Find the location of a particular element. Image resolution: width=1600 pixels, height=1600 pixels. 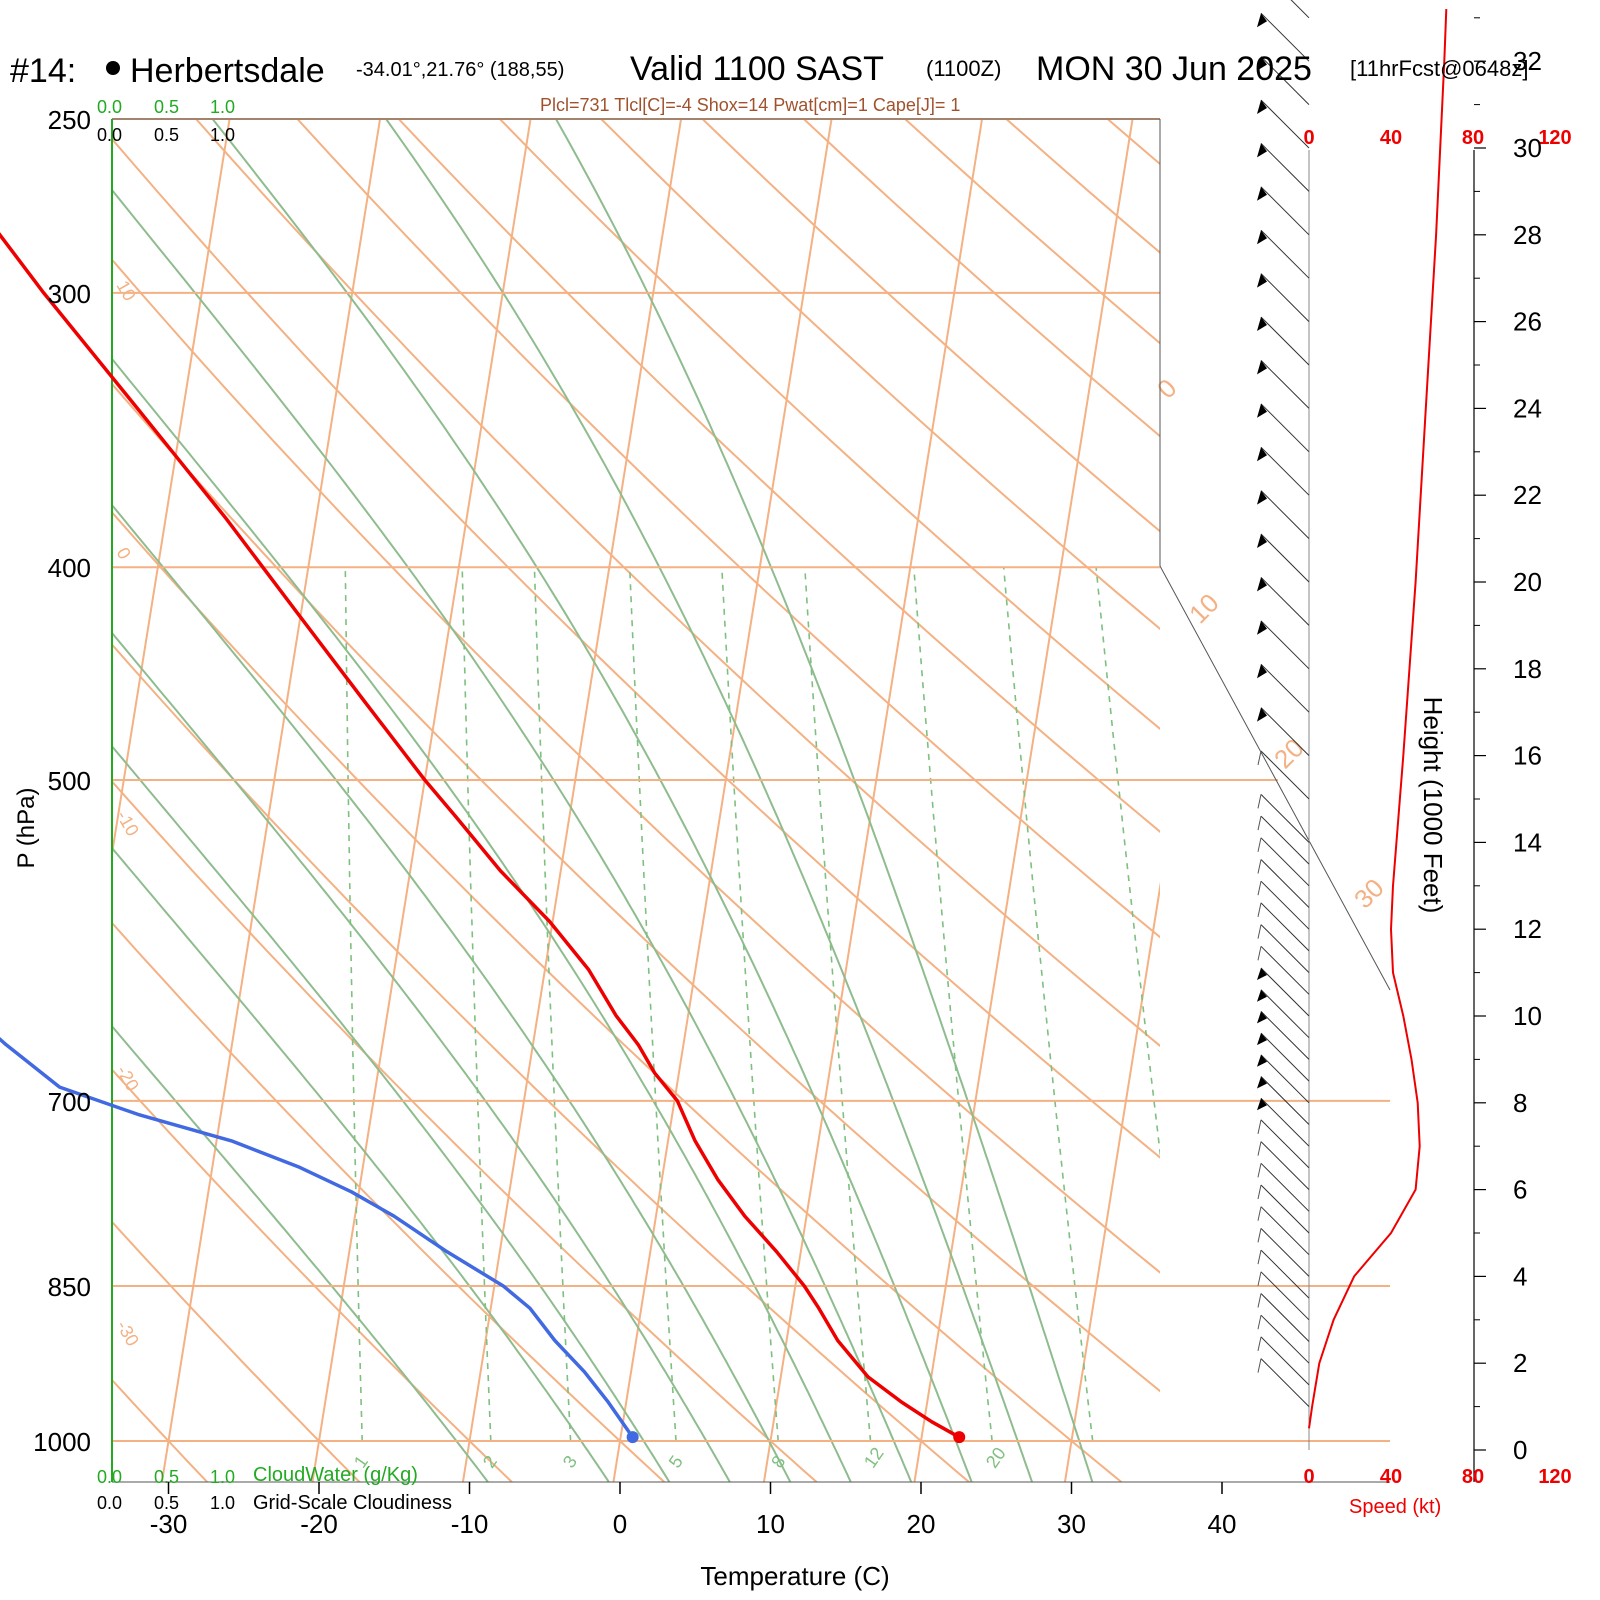

dry-adiabat-label: 0 is located at coordinates (124, 553).